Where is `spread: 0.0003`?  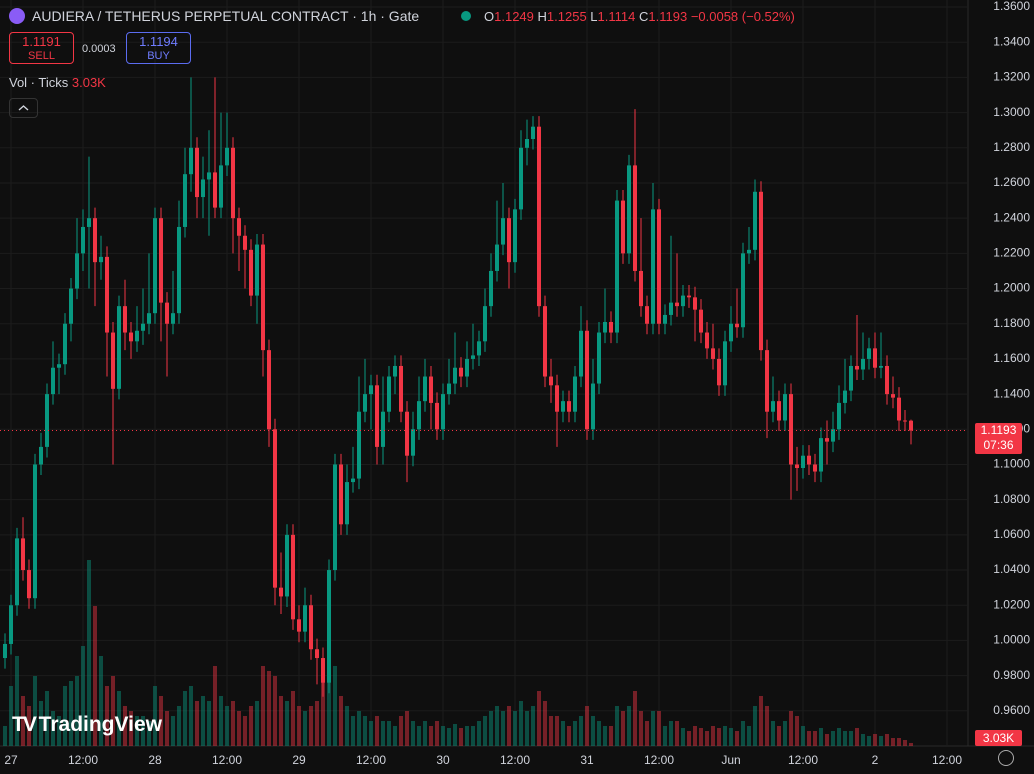
spread: 0.0003 is located at coordinates (99, 49).